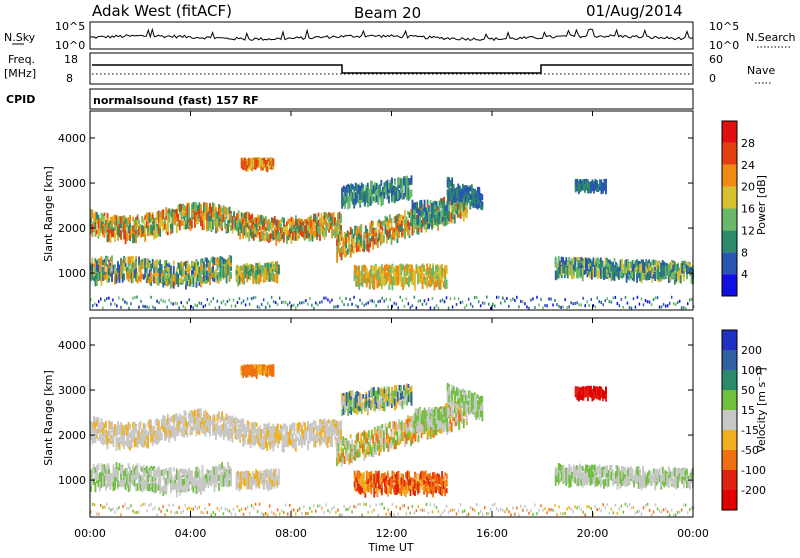 The width and height of the screenshot is (800, 558). I want to click on freq-tick-top: 18, so click(71, 59).